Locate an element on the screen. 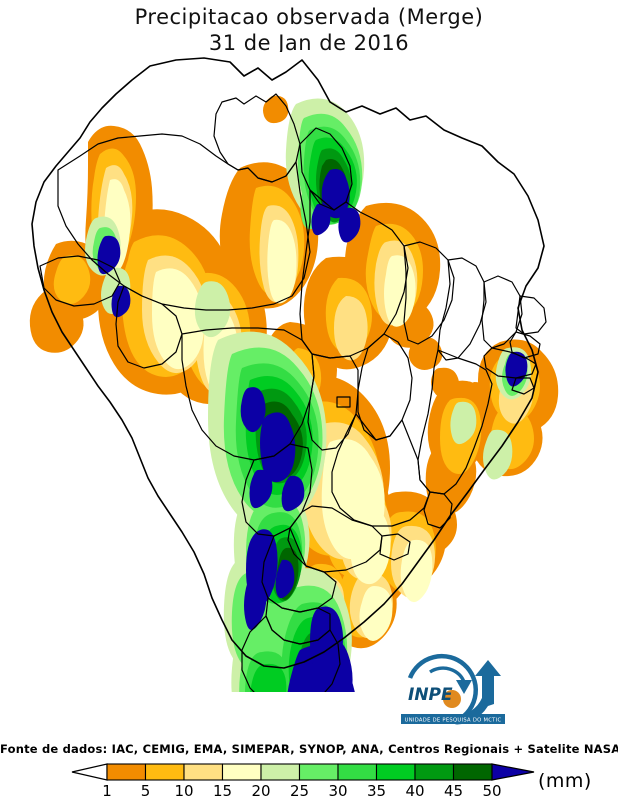 The width and height of the screenshot is (618, 800). inpe-logo: INPE UNIDADE DE PESQUISA DO MCTIC is located at coordinates (455, 690).